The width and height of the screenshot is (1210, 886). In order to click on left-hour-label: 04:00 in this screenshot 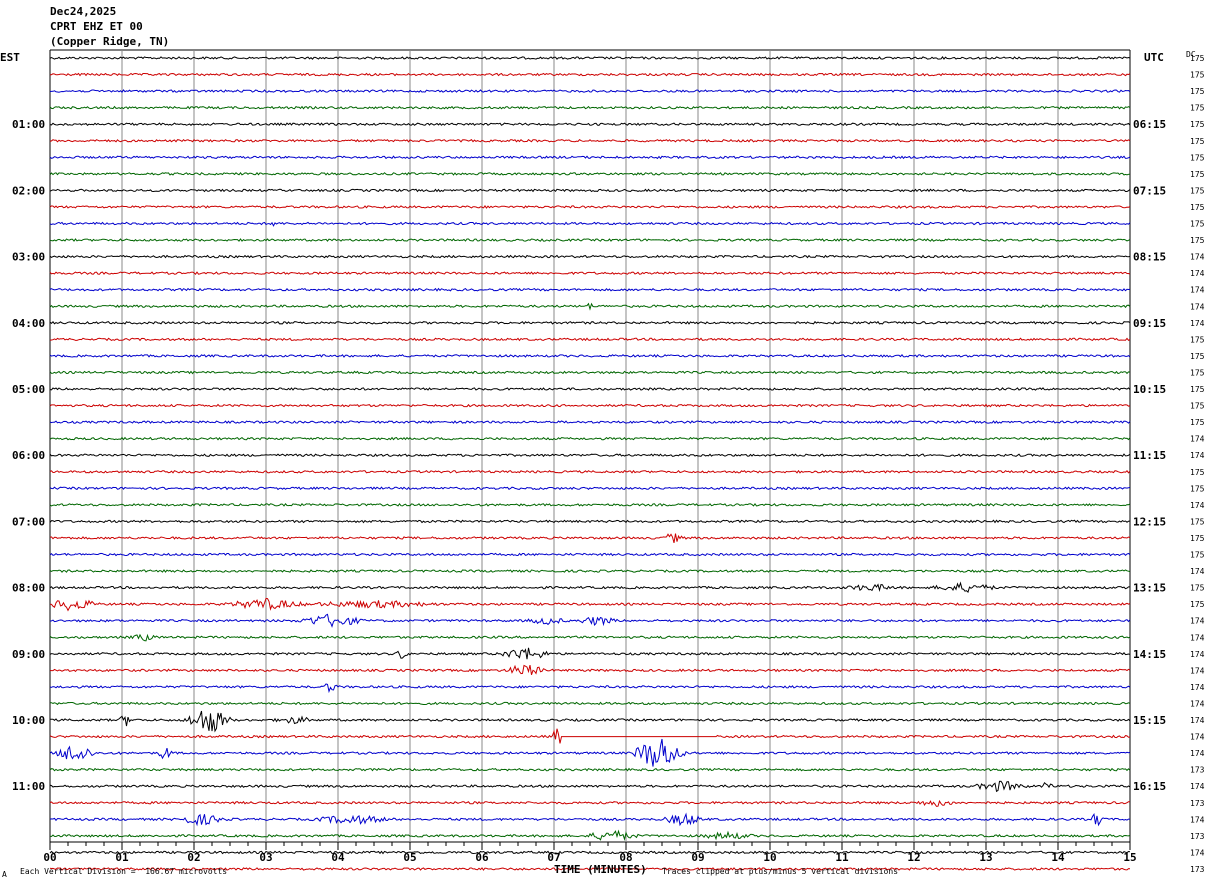, I will do `click(28, 323)`.